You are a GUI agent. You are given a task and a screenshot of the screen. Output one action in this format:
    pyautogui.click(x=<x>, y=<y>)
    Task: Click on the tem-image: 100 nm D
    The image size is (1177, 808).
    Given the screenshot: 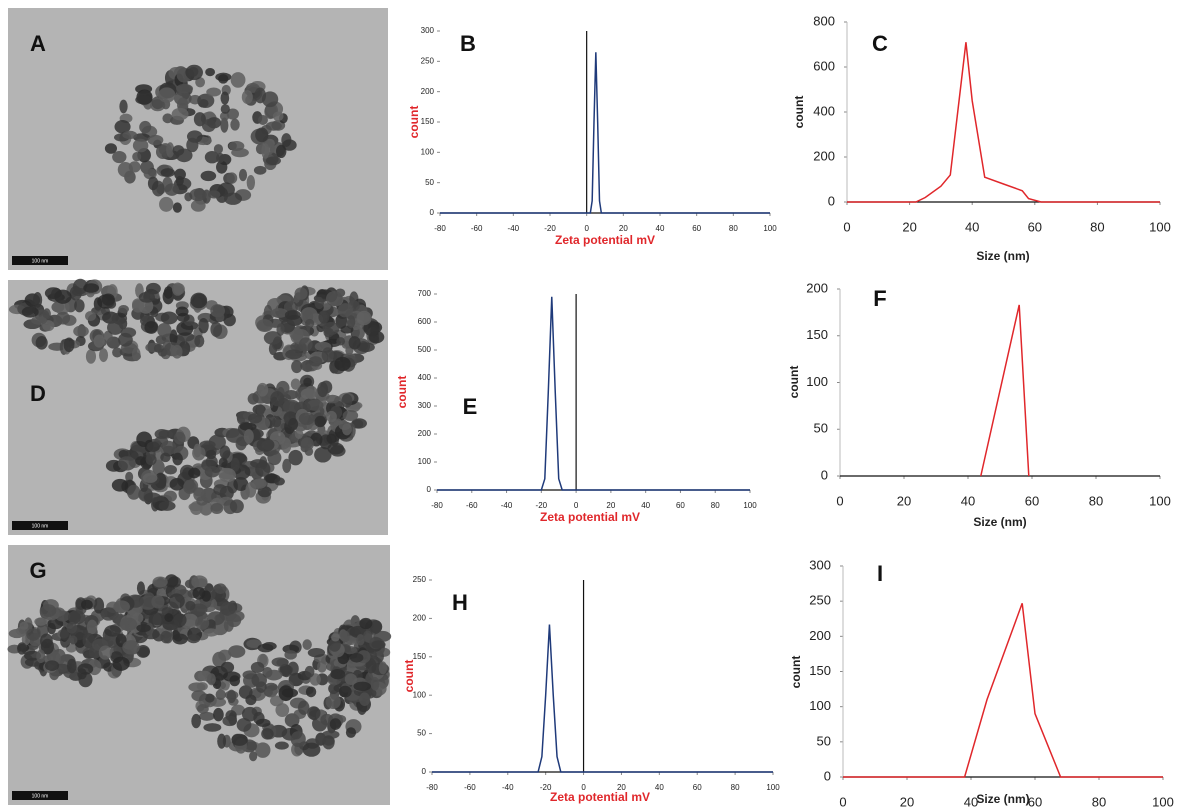 What is the action you would take?
    pyautogui.click(x=198, y=406)
    